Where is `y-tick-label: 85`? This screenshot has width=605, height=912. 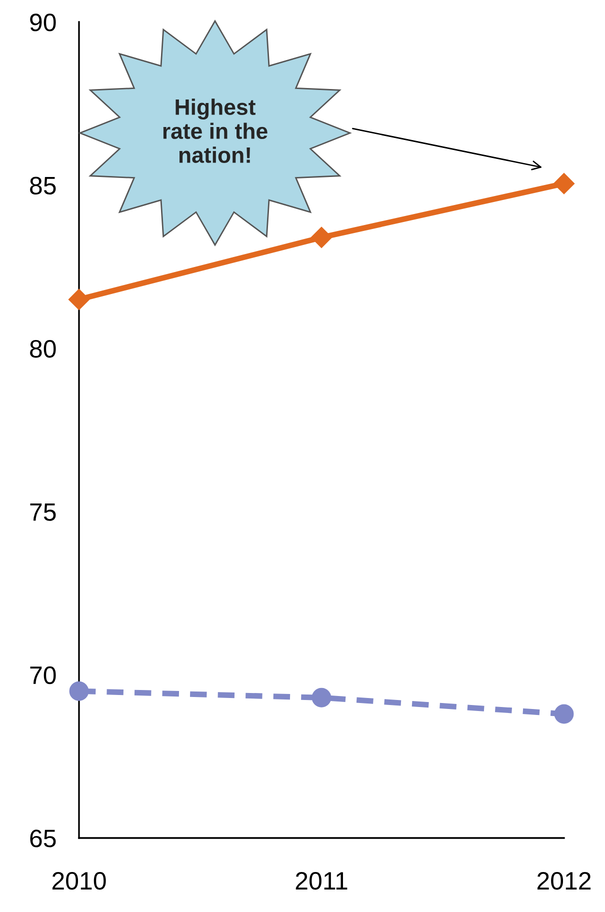
y-tick-label: 85 is located at coordinates (43, 185).